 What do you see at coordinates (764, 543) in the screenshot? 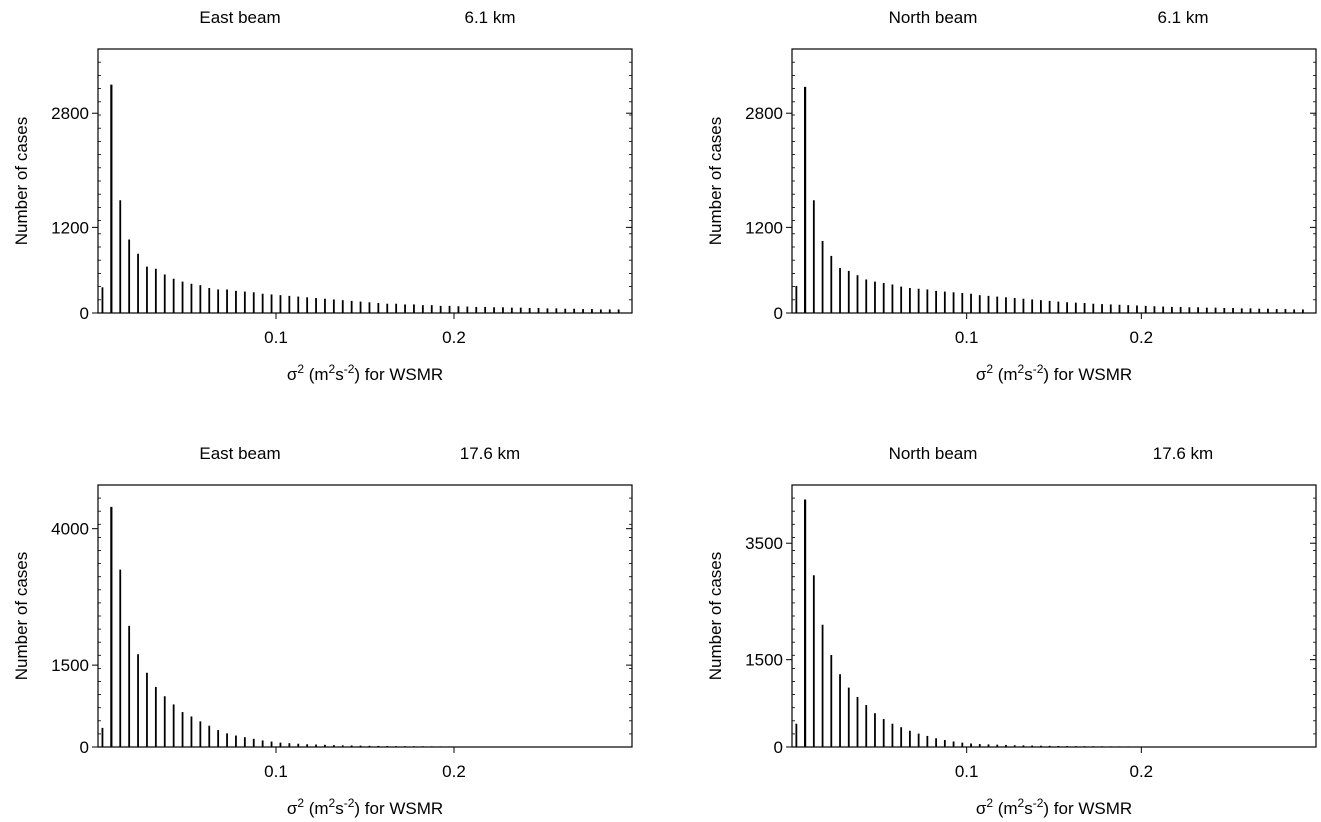
I see `y-tick-label: 3500` at bounding box center [764, 543].